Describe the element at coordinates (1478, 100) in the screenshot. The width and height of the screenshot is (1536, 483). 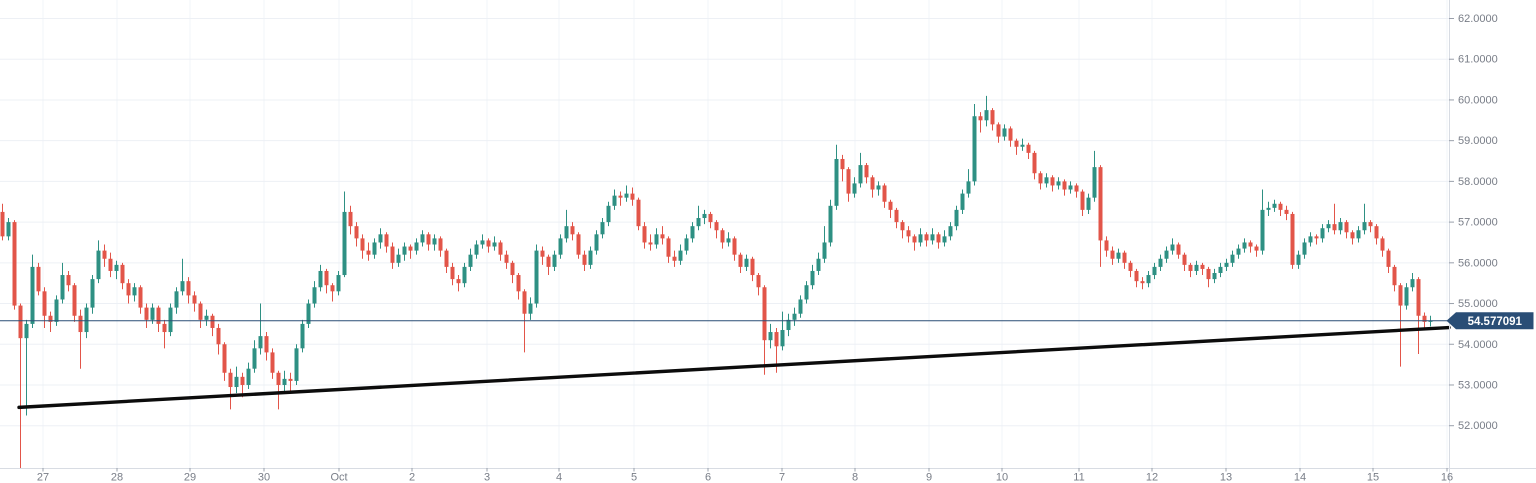
I see `price-tick-label: 60.0000` at that location.